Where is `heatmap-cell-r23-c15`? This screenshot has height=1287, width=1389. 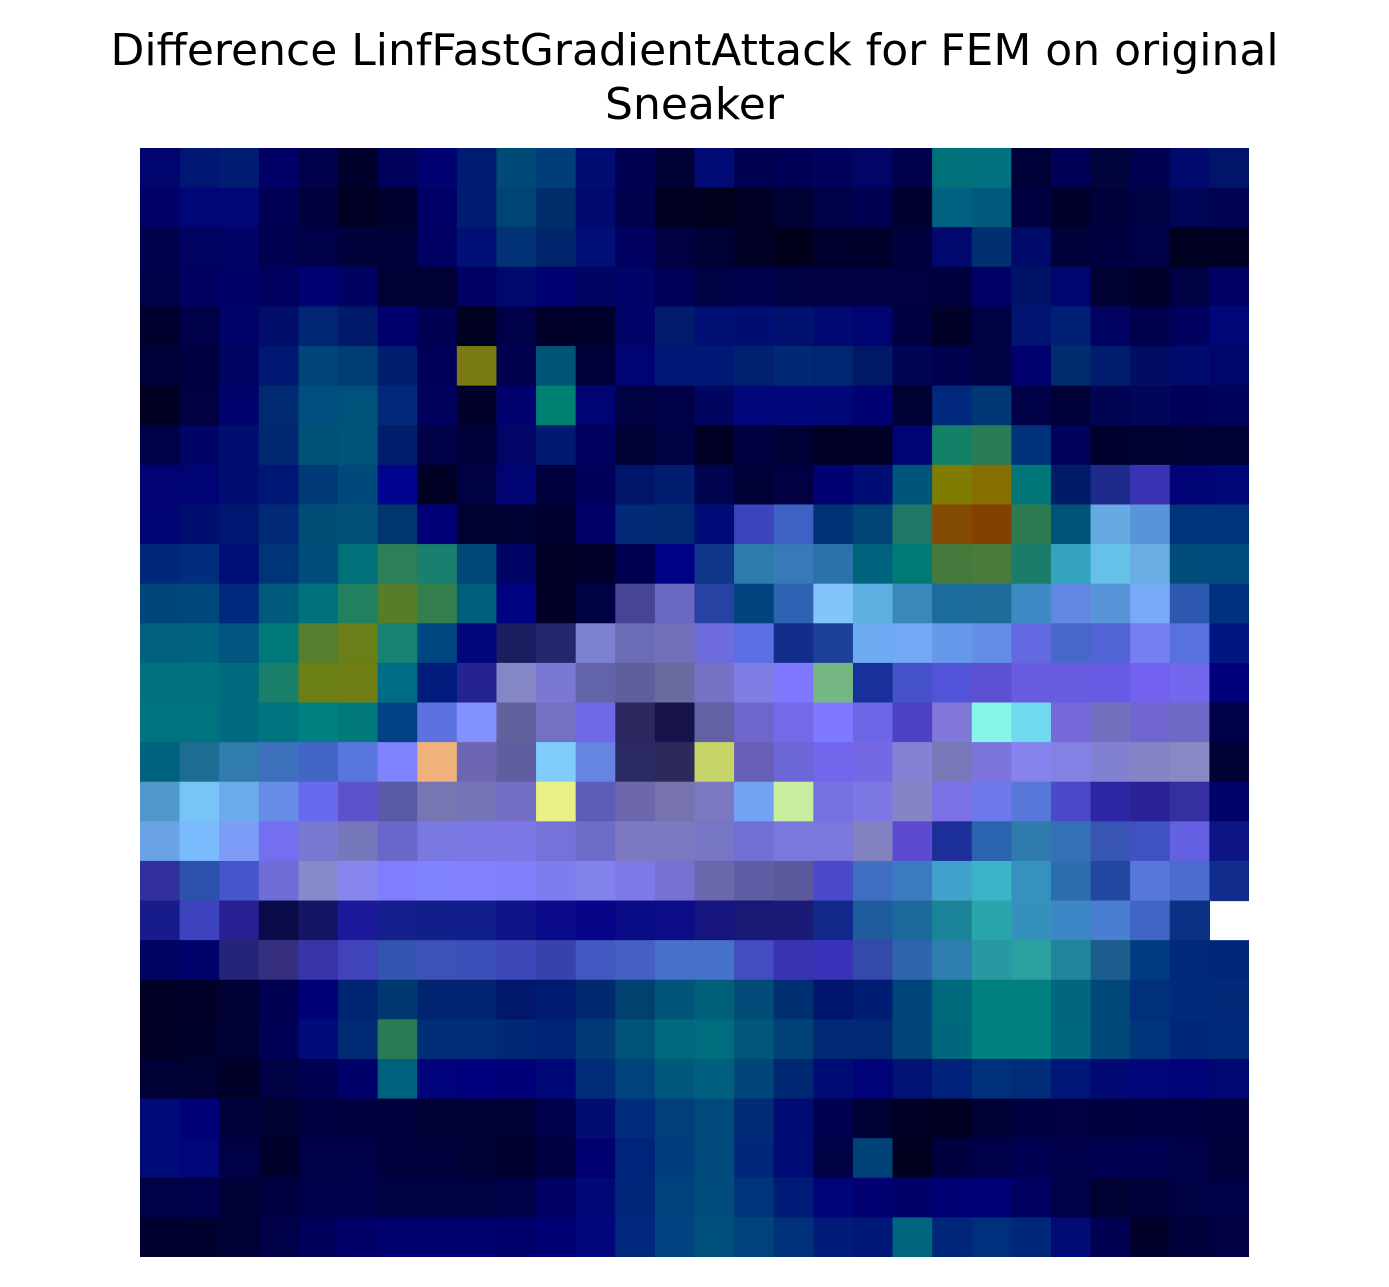
heatmap-cell-r23-c15 is located at coordinates (754, 1079).